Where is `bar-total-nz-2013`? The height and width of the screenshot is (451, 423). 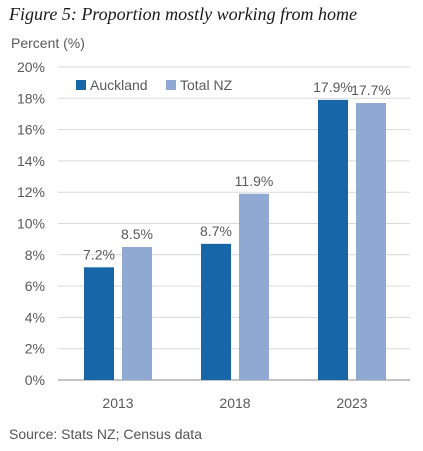 bar-total-nz-2013 is located at coordinates (137, 313).